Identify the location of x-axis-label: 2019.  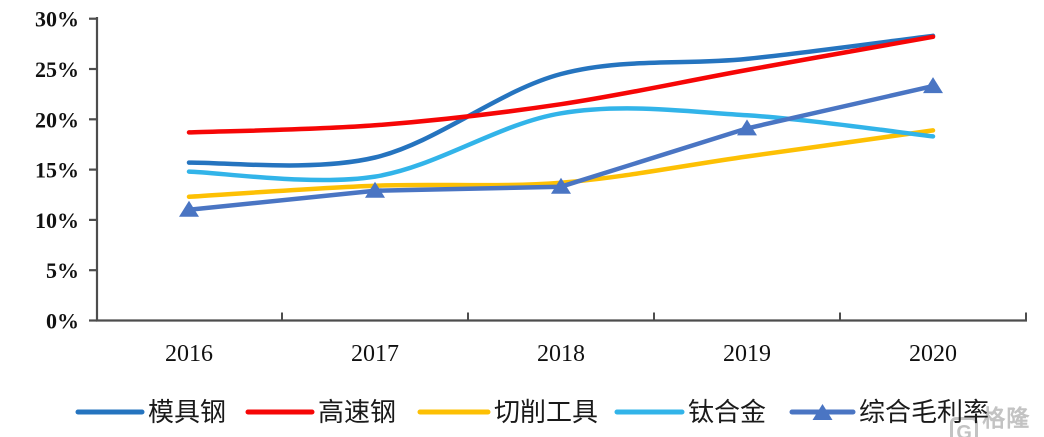
(747, 354).